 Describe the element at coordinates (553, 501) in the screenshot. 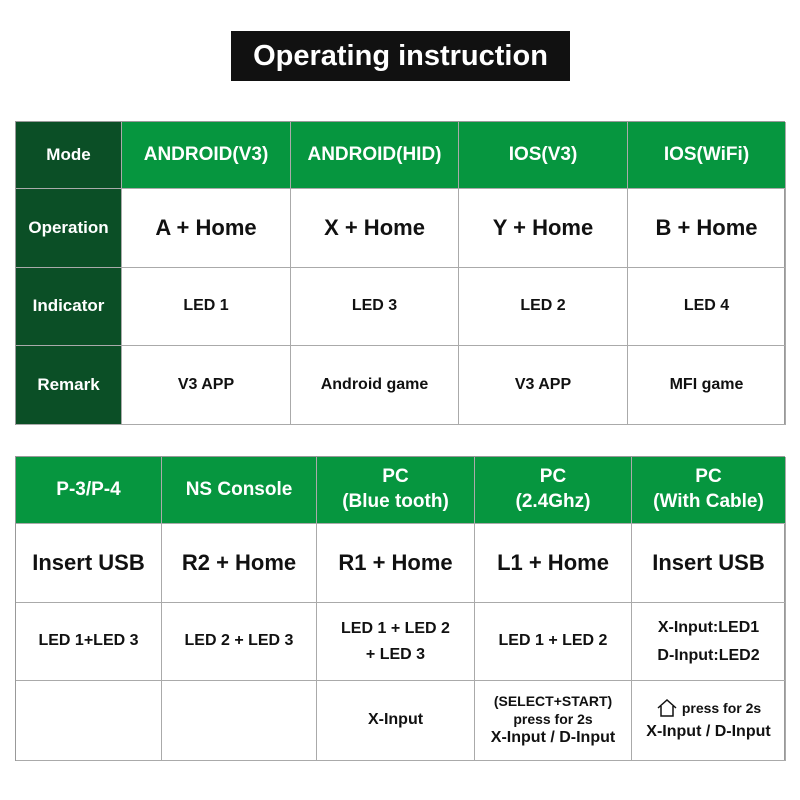

I see `mode-sublabel: (2.4Ghz)` at that location.